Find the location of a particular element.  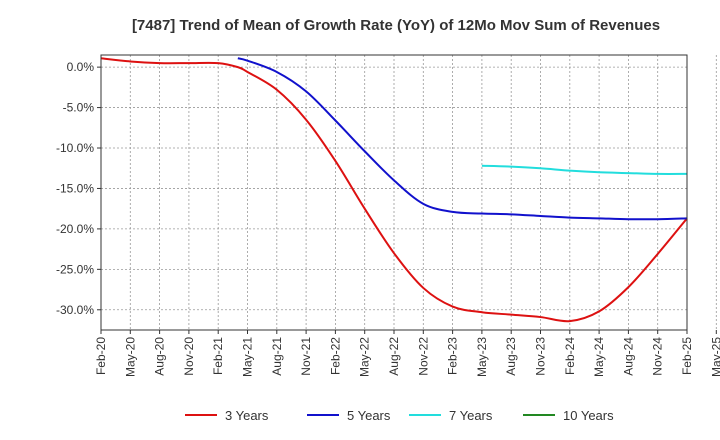

y-tick-label: -10.0% is located at coordinates (75, 148).